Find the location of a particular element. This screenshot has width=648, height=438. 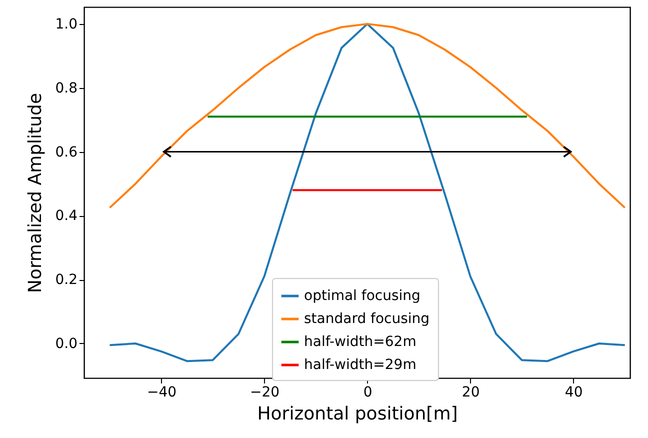

y-tick-label: 0.2 is located at coordinates (66, 280).